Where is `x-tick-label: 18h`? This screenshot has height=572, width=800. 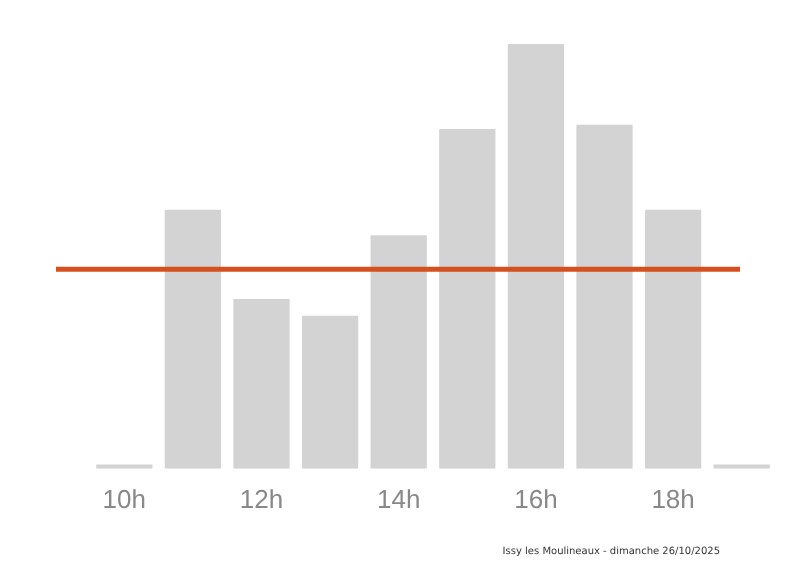 x-tick-label: 18h is located at coordinates (673, 498).